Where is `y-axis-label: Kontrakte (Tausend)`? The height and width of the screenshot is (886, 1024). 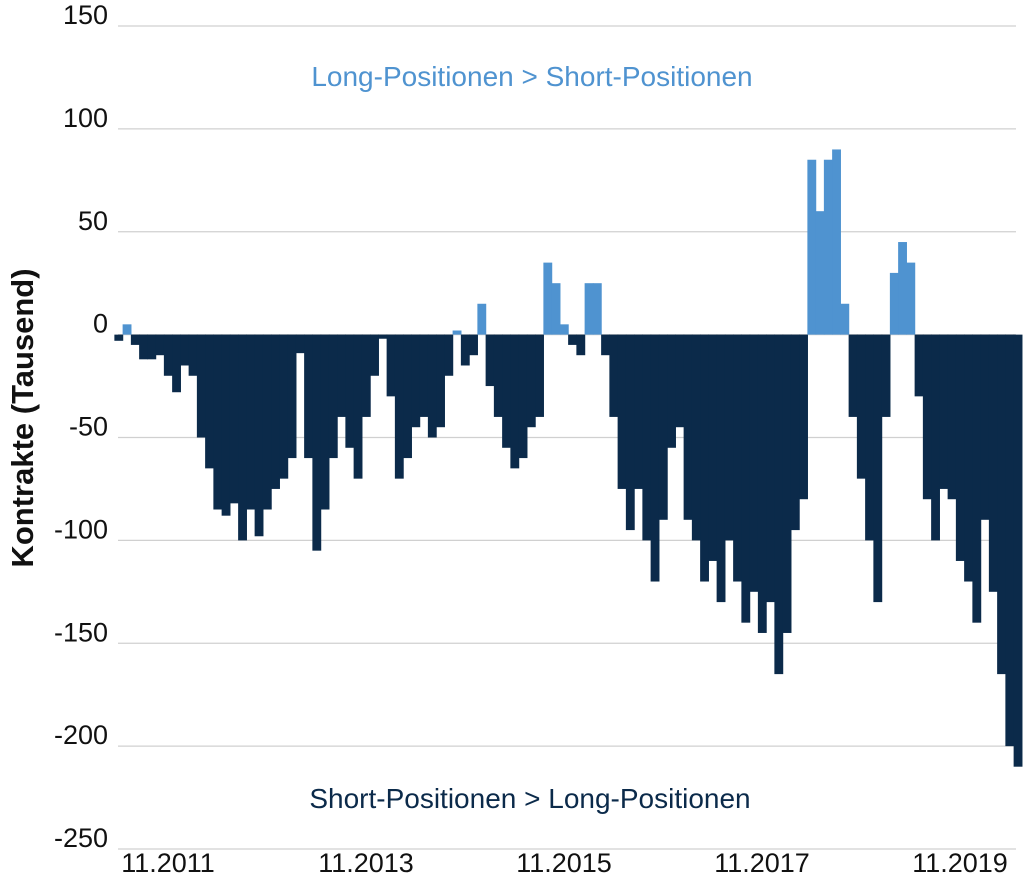
y-axis-label: Kontrakte (Tausend) is located at coordinates (22, 417).